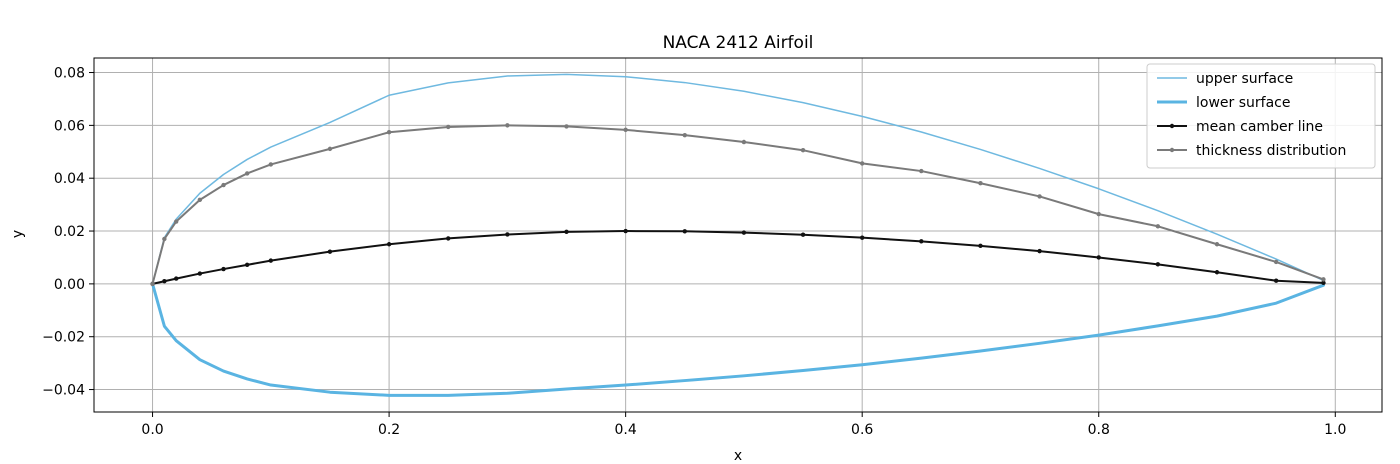 This screenshot has height=464, width=1400. I want to click on legend-label: upper surface, so click(1244, 79).